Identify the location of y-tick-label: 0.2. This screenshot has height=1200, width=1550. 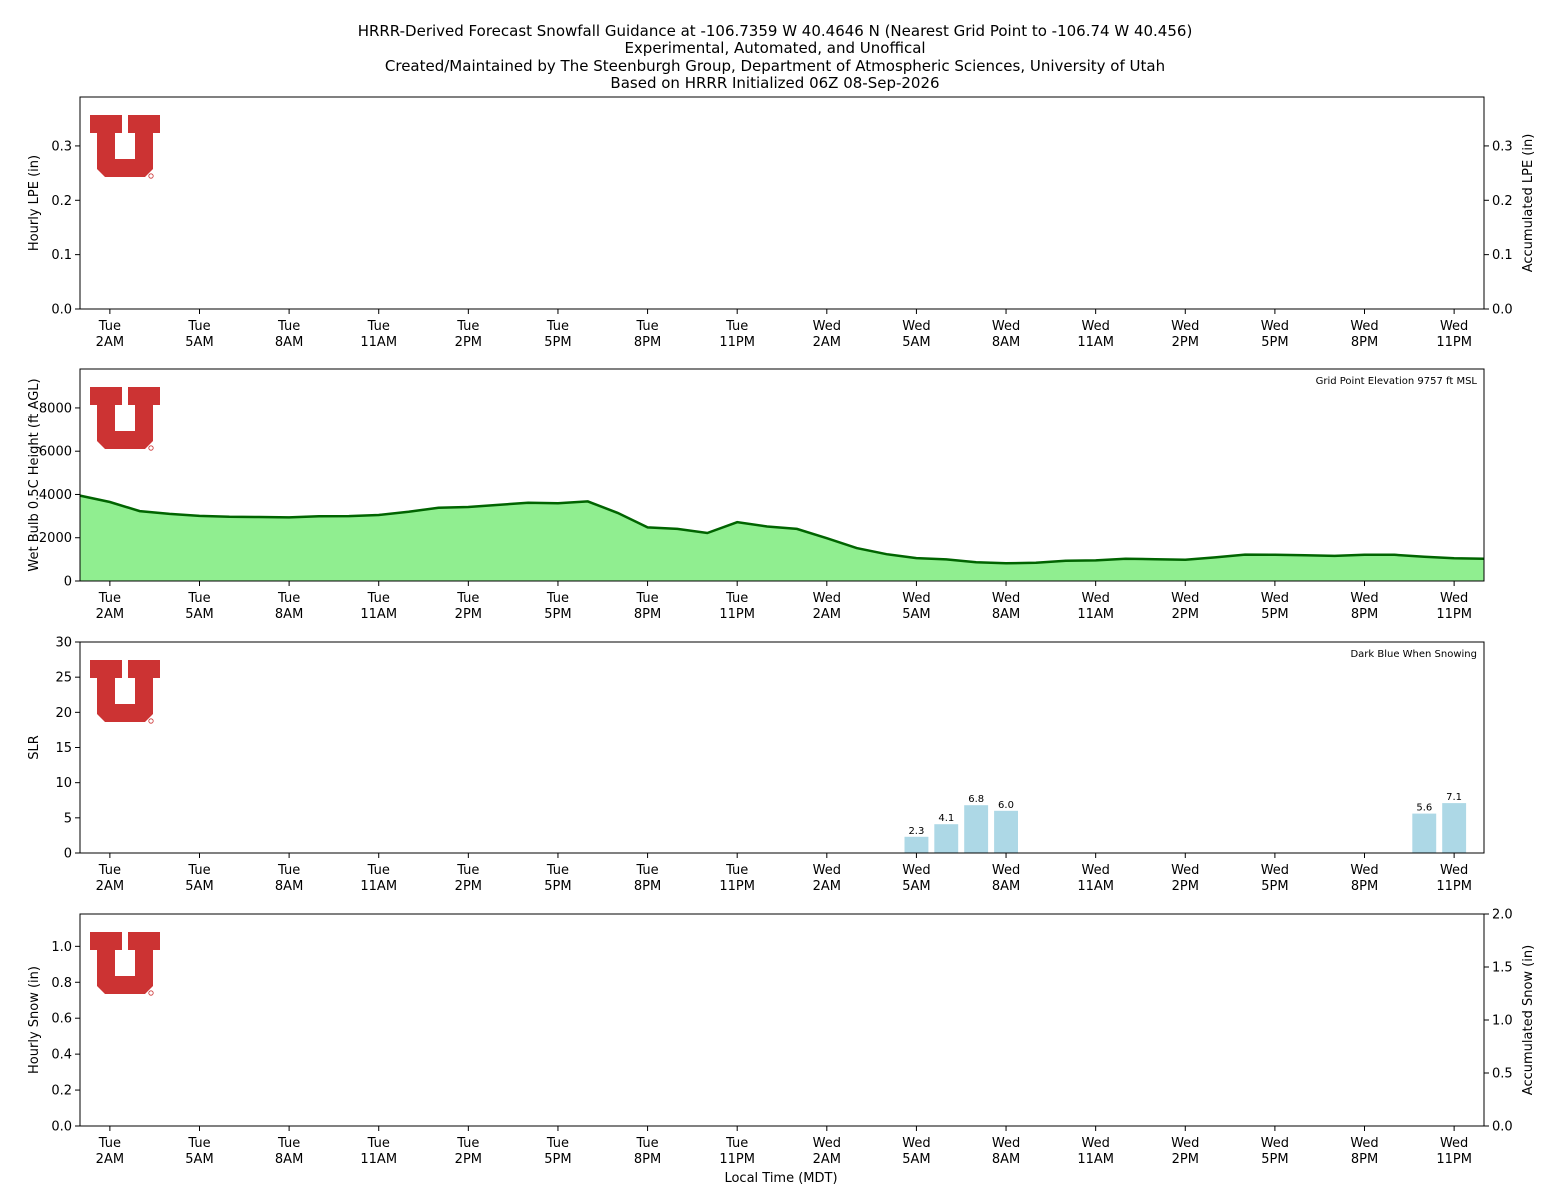
(61, 1091).